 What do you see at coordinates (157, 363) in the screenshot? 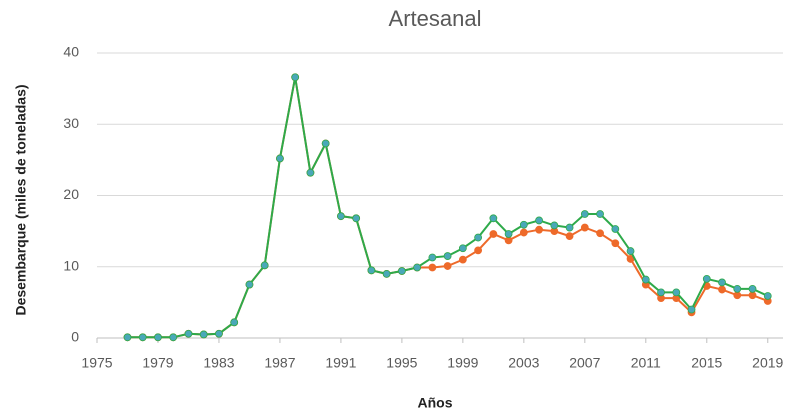
I see `x-tick-label: 1979` at bounding box center [157, 363].